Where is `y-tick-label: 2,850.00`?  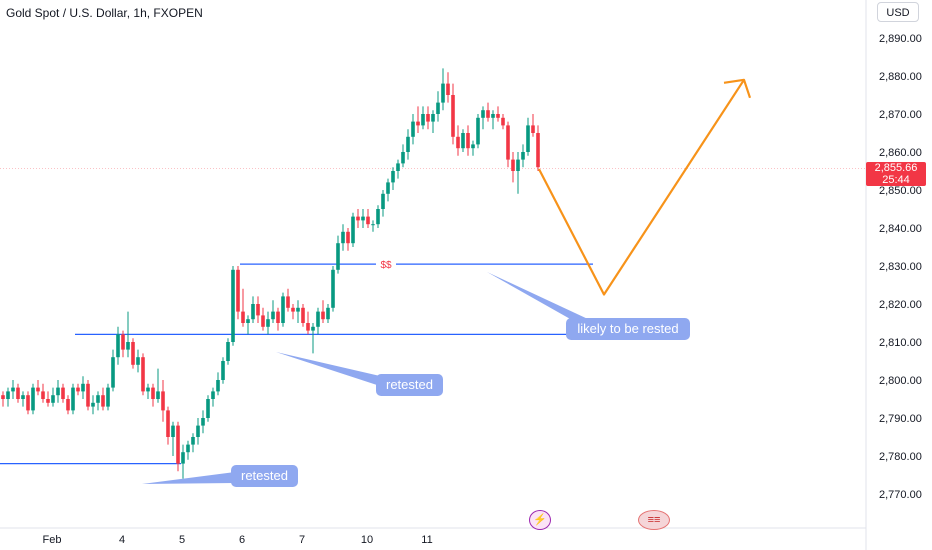
y-tick-label: 2,850.00 is located at coordinates (900, 191).